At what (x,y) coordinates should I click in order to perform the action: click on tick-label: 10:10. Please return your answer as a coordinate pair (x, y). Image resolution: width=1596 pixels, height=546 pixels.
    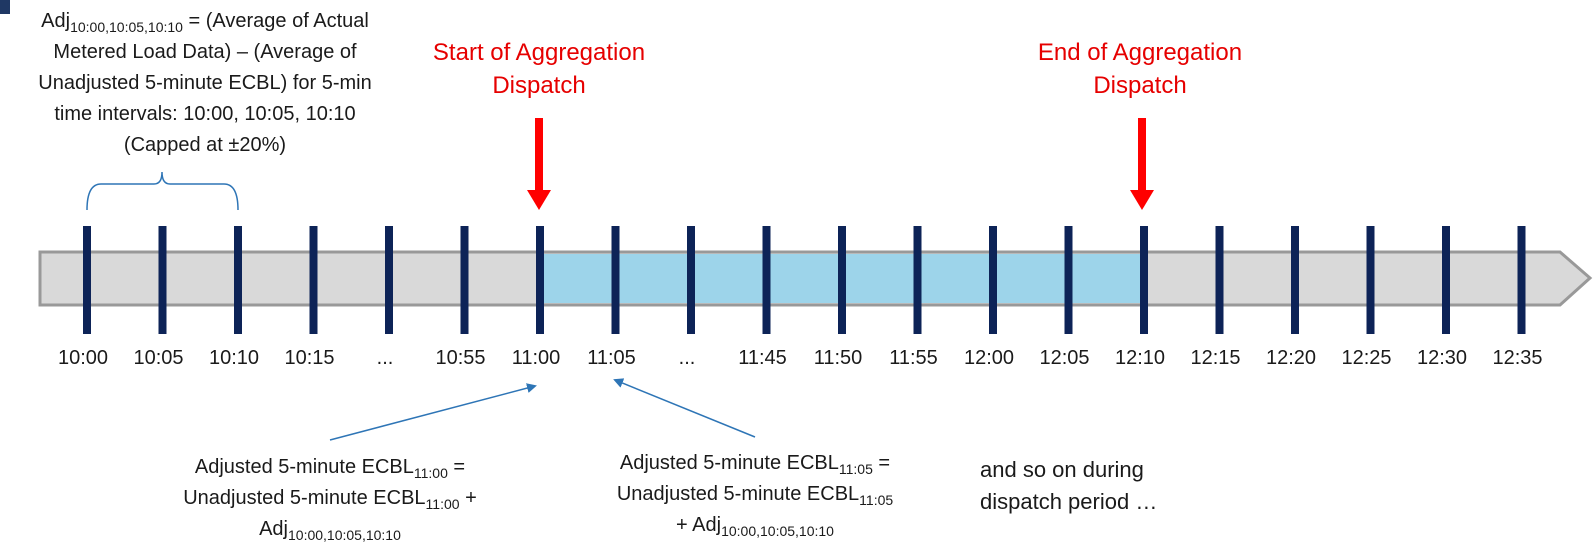
    Looking at the image, I should click on (234, 358).